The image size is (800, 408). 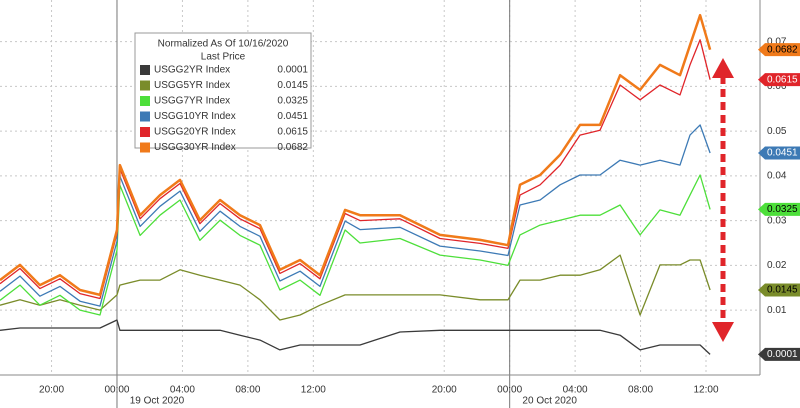 What do you see at coordinates (782, 79) in the screenshot?
I see `value-tag-label: 0.0615` at bounding box center [782, 79].